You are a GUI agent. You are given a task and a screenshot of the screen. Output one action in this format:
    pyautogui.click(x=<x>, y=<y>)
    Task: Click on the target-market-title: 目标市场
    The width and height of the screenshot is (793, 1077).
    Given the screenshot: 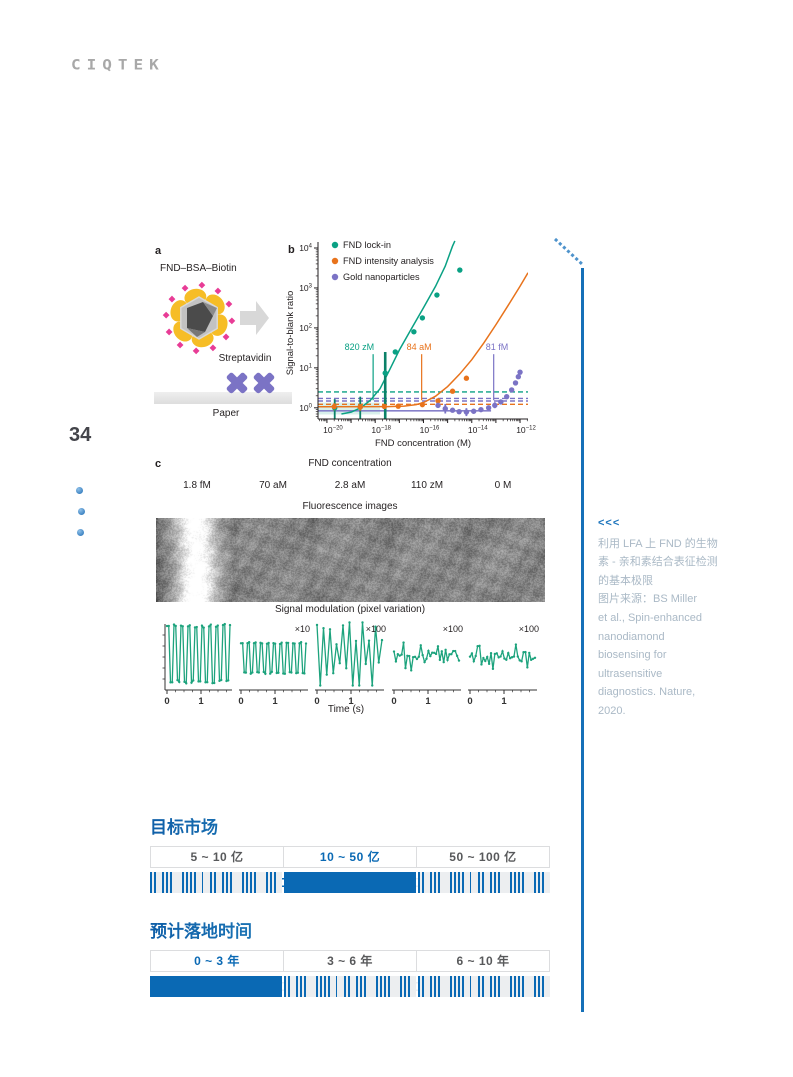 What is the action you would take?
    pyautogui.click(x=350, y=825)
    